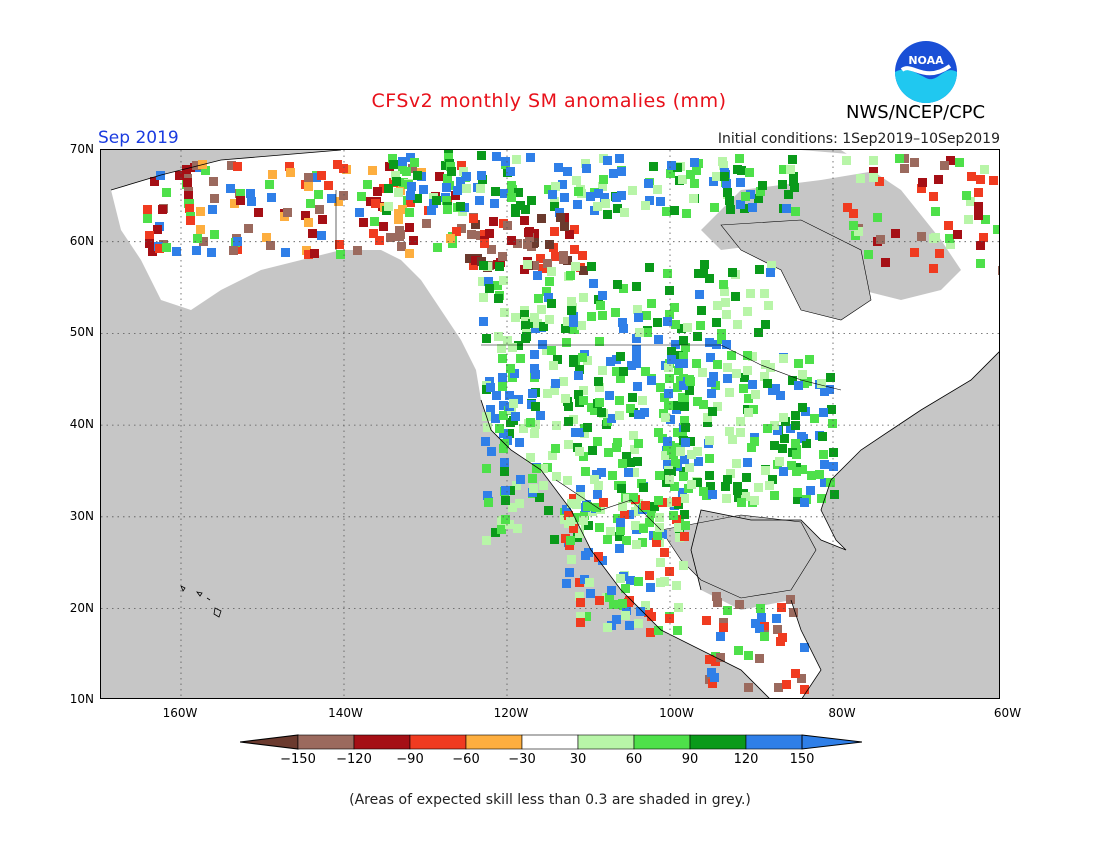 This screenshot has height=850, width=1100. I want to click on longitude-label: 120W, so click(511, 713).